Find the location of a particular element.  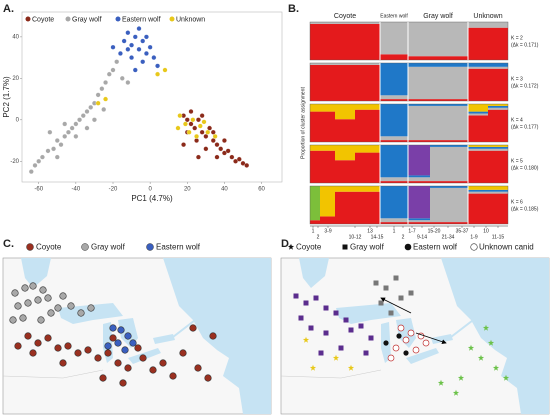

panel-label: B. is located at coordinates (293, 9).